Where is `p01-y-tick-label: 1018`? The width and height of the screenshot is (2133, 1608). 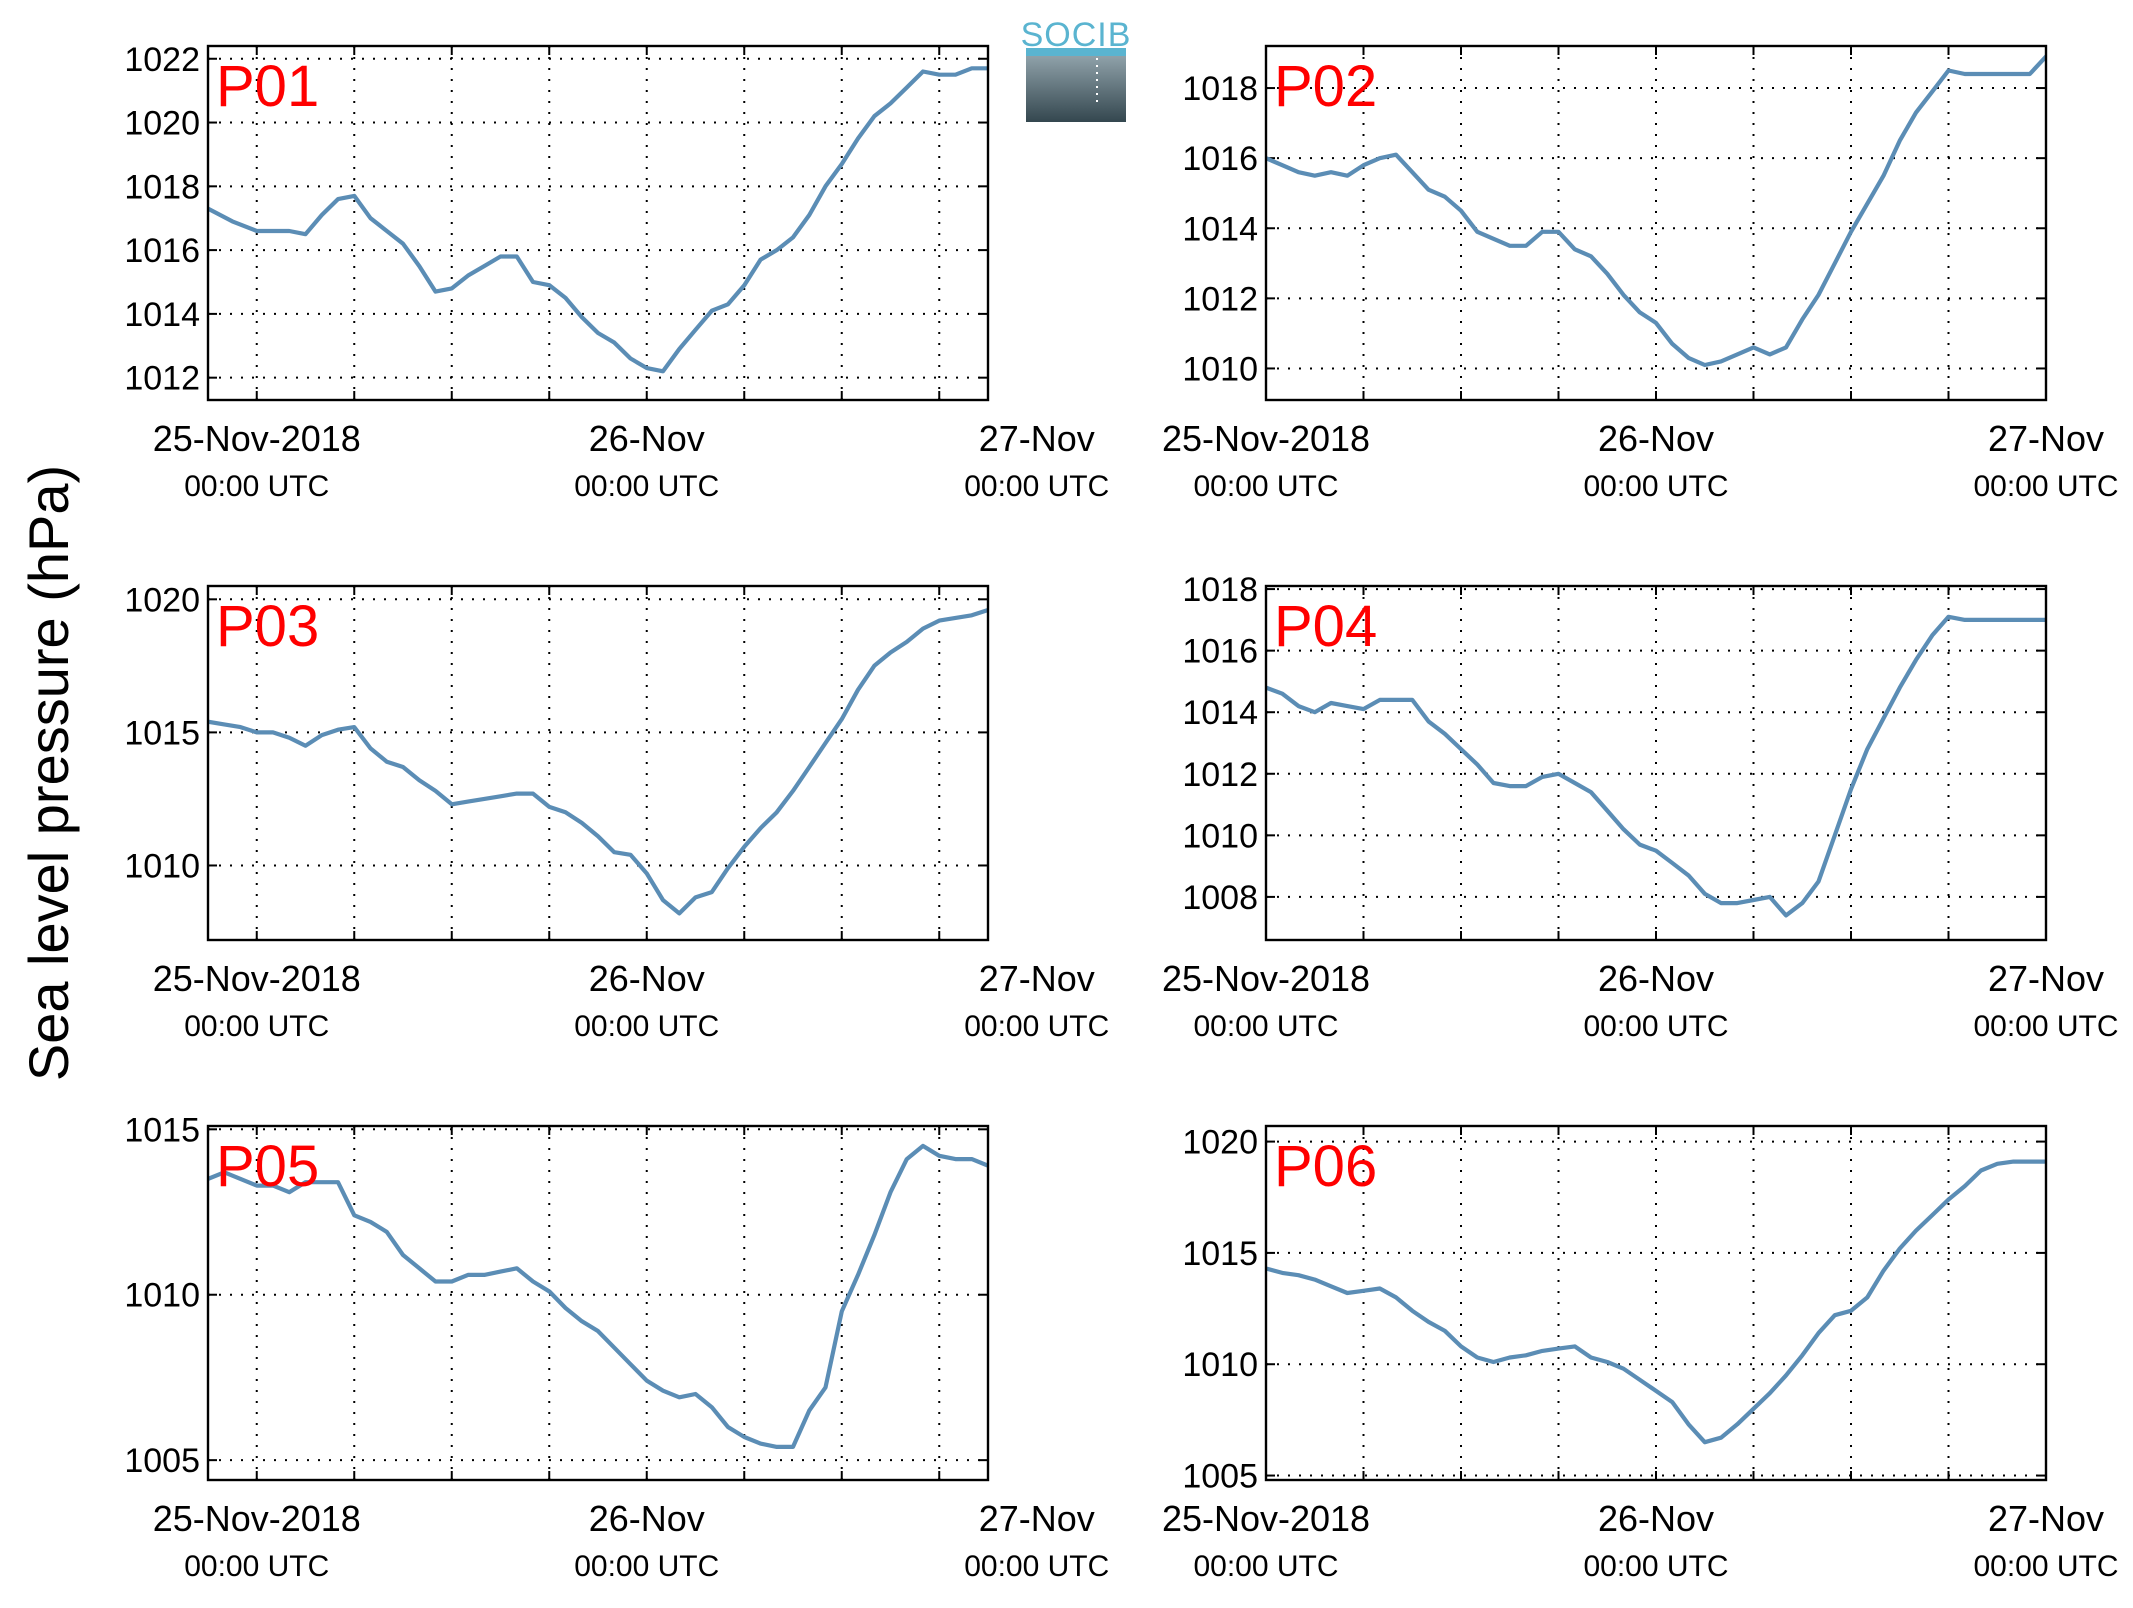 p01-y-tick-label: 1018 is located at coordinates (162, 187).